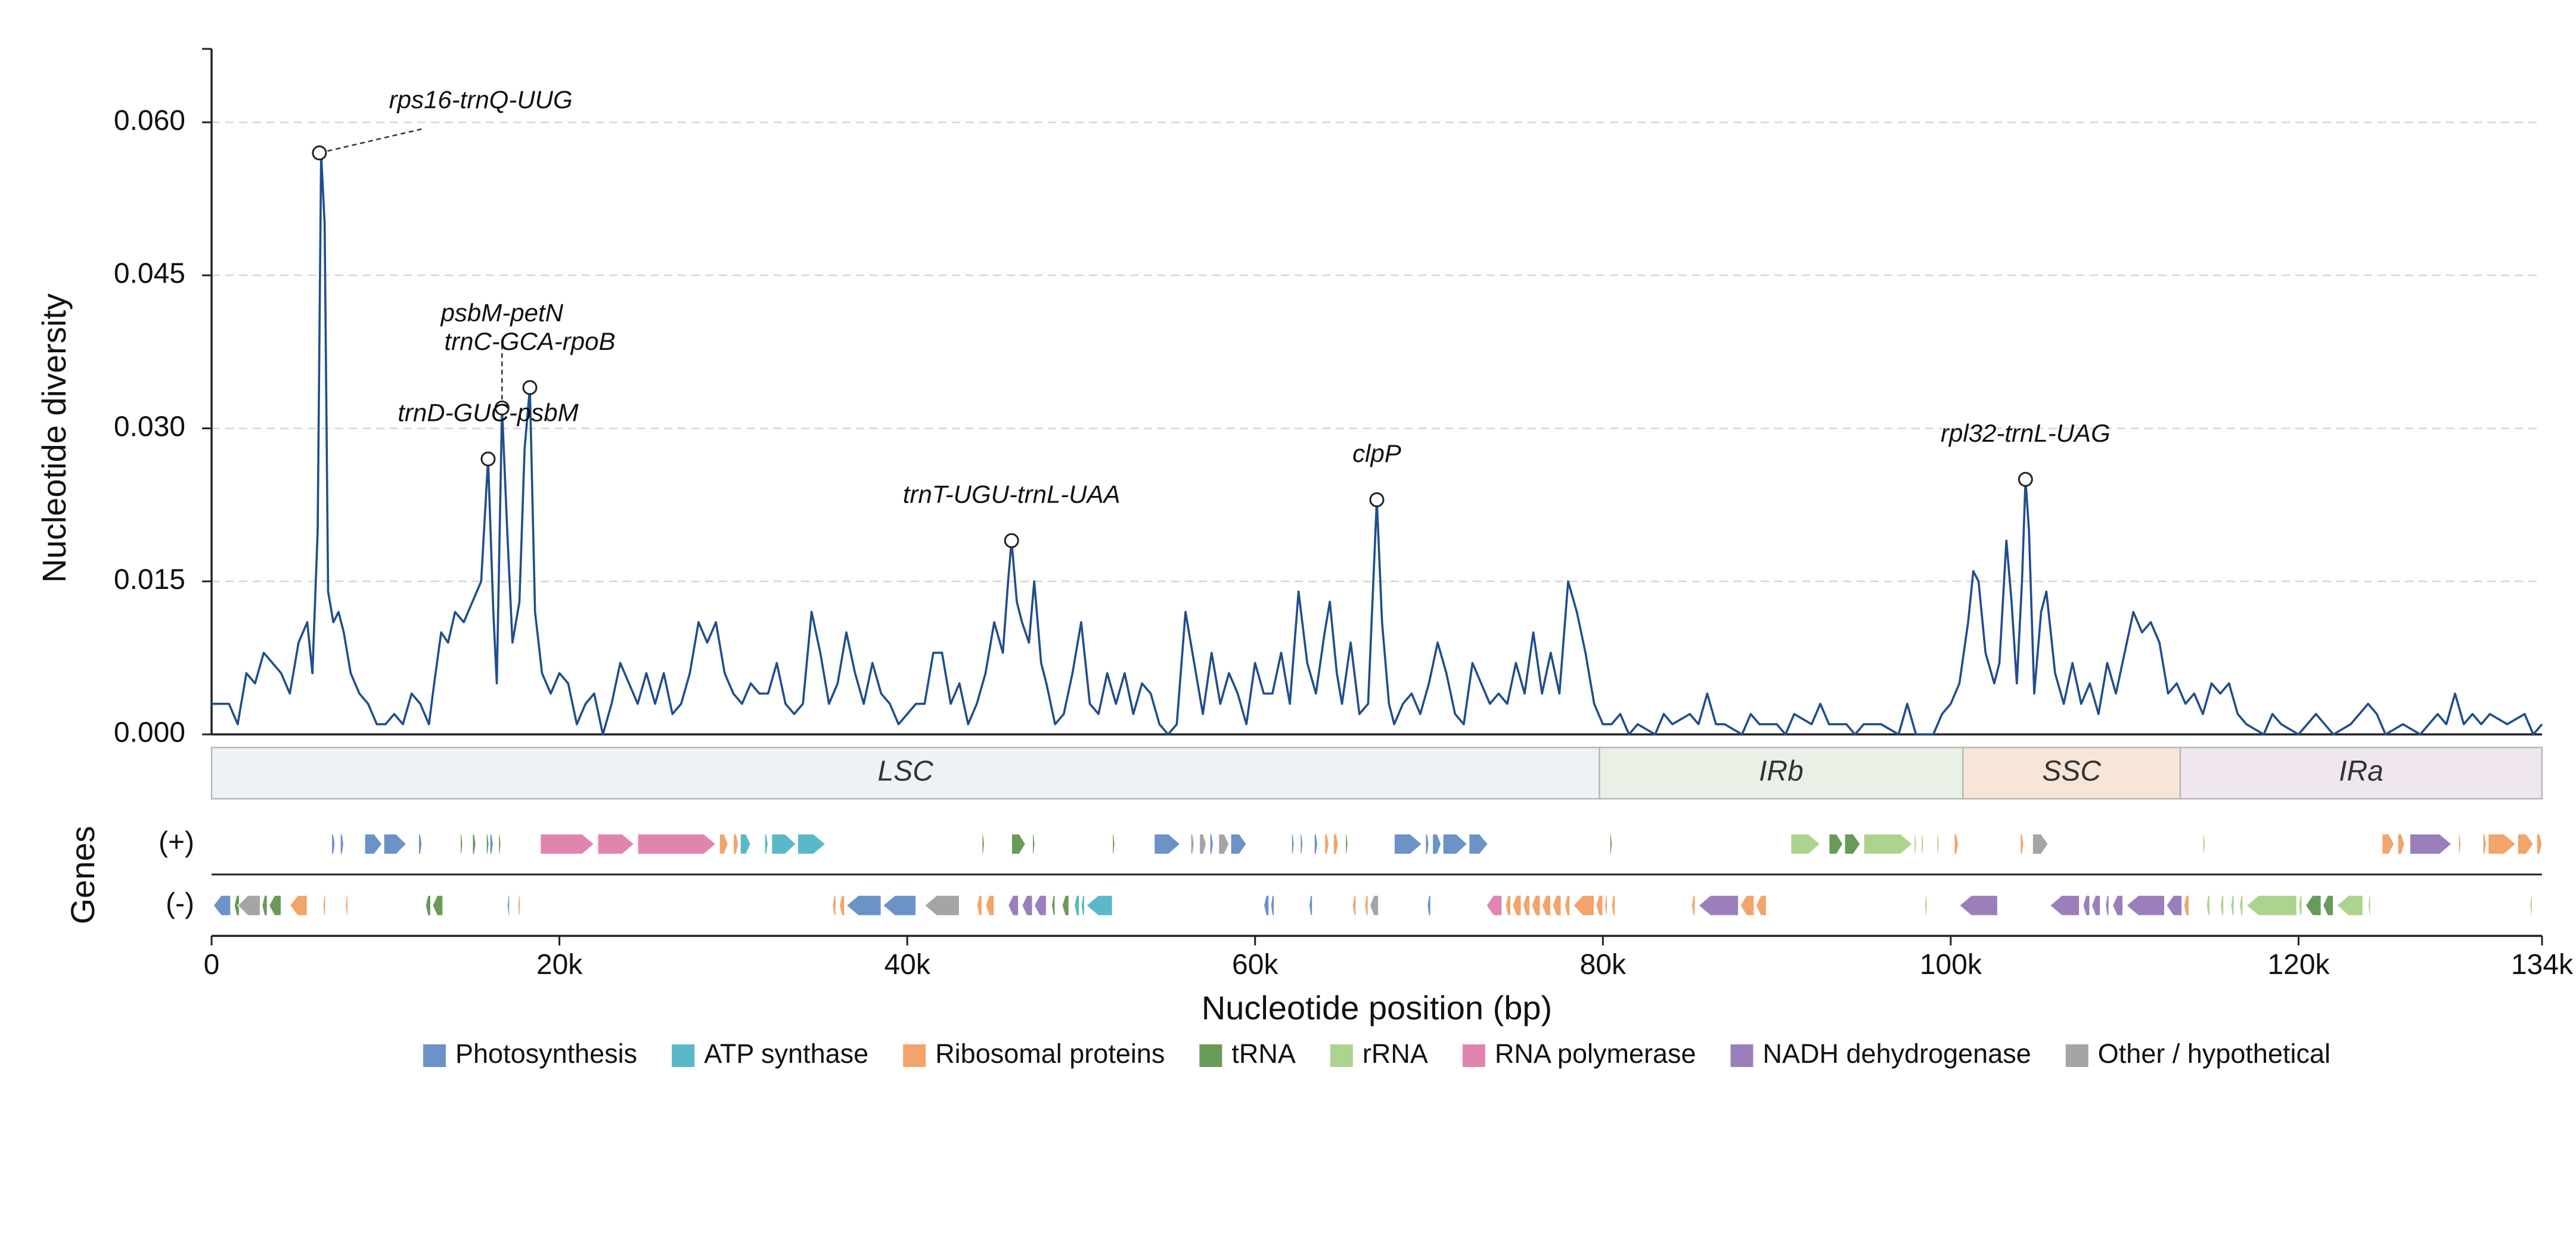 This screenshot has width=2576, height=1253. I want to click on peak-label: psbM-petN, so click(502, 313).